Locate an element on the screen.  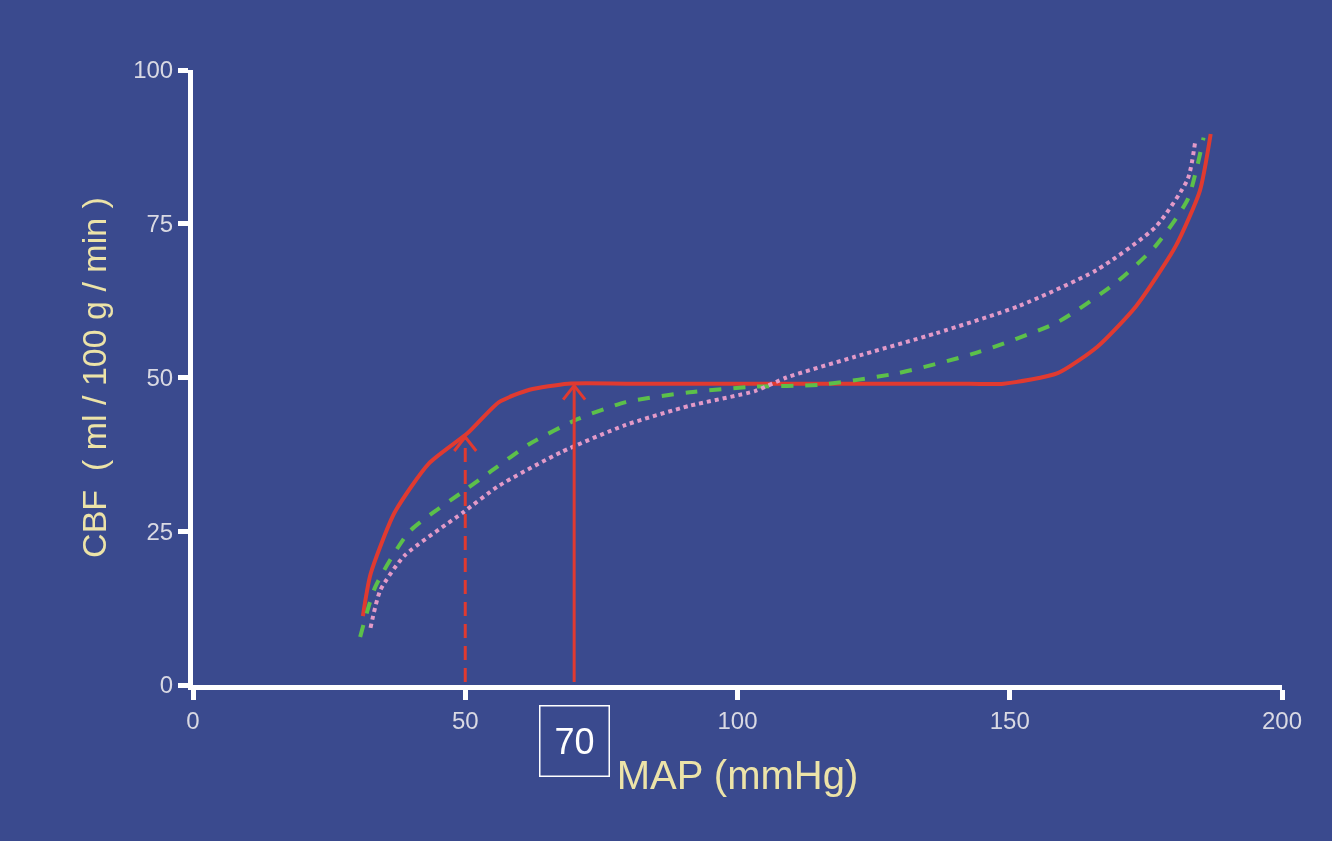
x-tick-label: 200 is located at coordinates (1282, 720).